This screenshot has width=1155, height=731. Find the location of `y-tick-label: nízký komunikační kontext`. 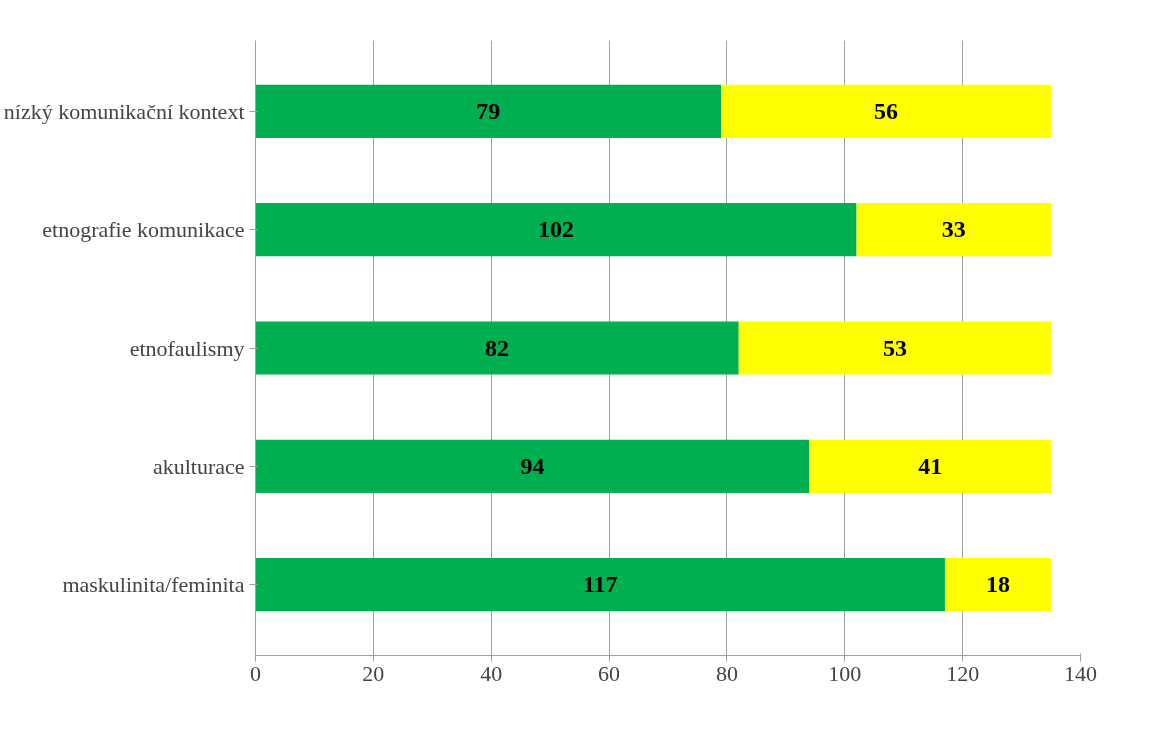

y-tick-label: nízký komunikační kontext is located at coordinates (124, 111).